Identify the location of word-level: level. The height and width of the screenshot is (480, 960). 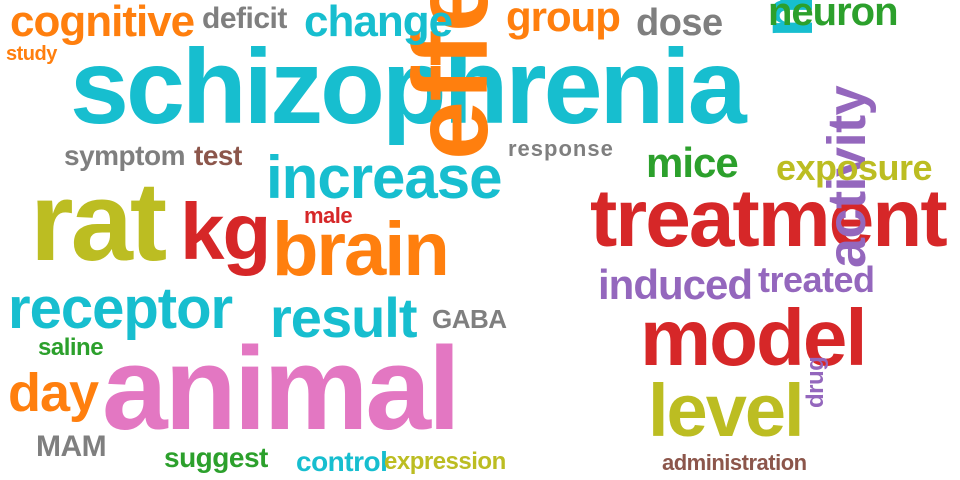
(726, 410).